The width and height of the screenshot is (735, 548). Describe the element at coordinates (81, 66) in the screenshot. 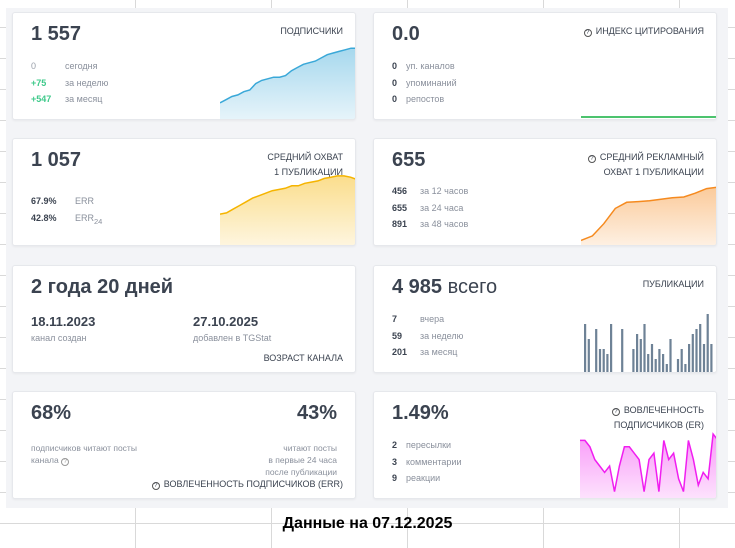

I see `row-label: сегодня` at that location.